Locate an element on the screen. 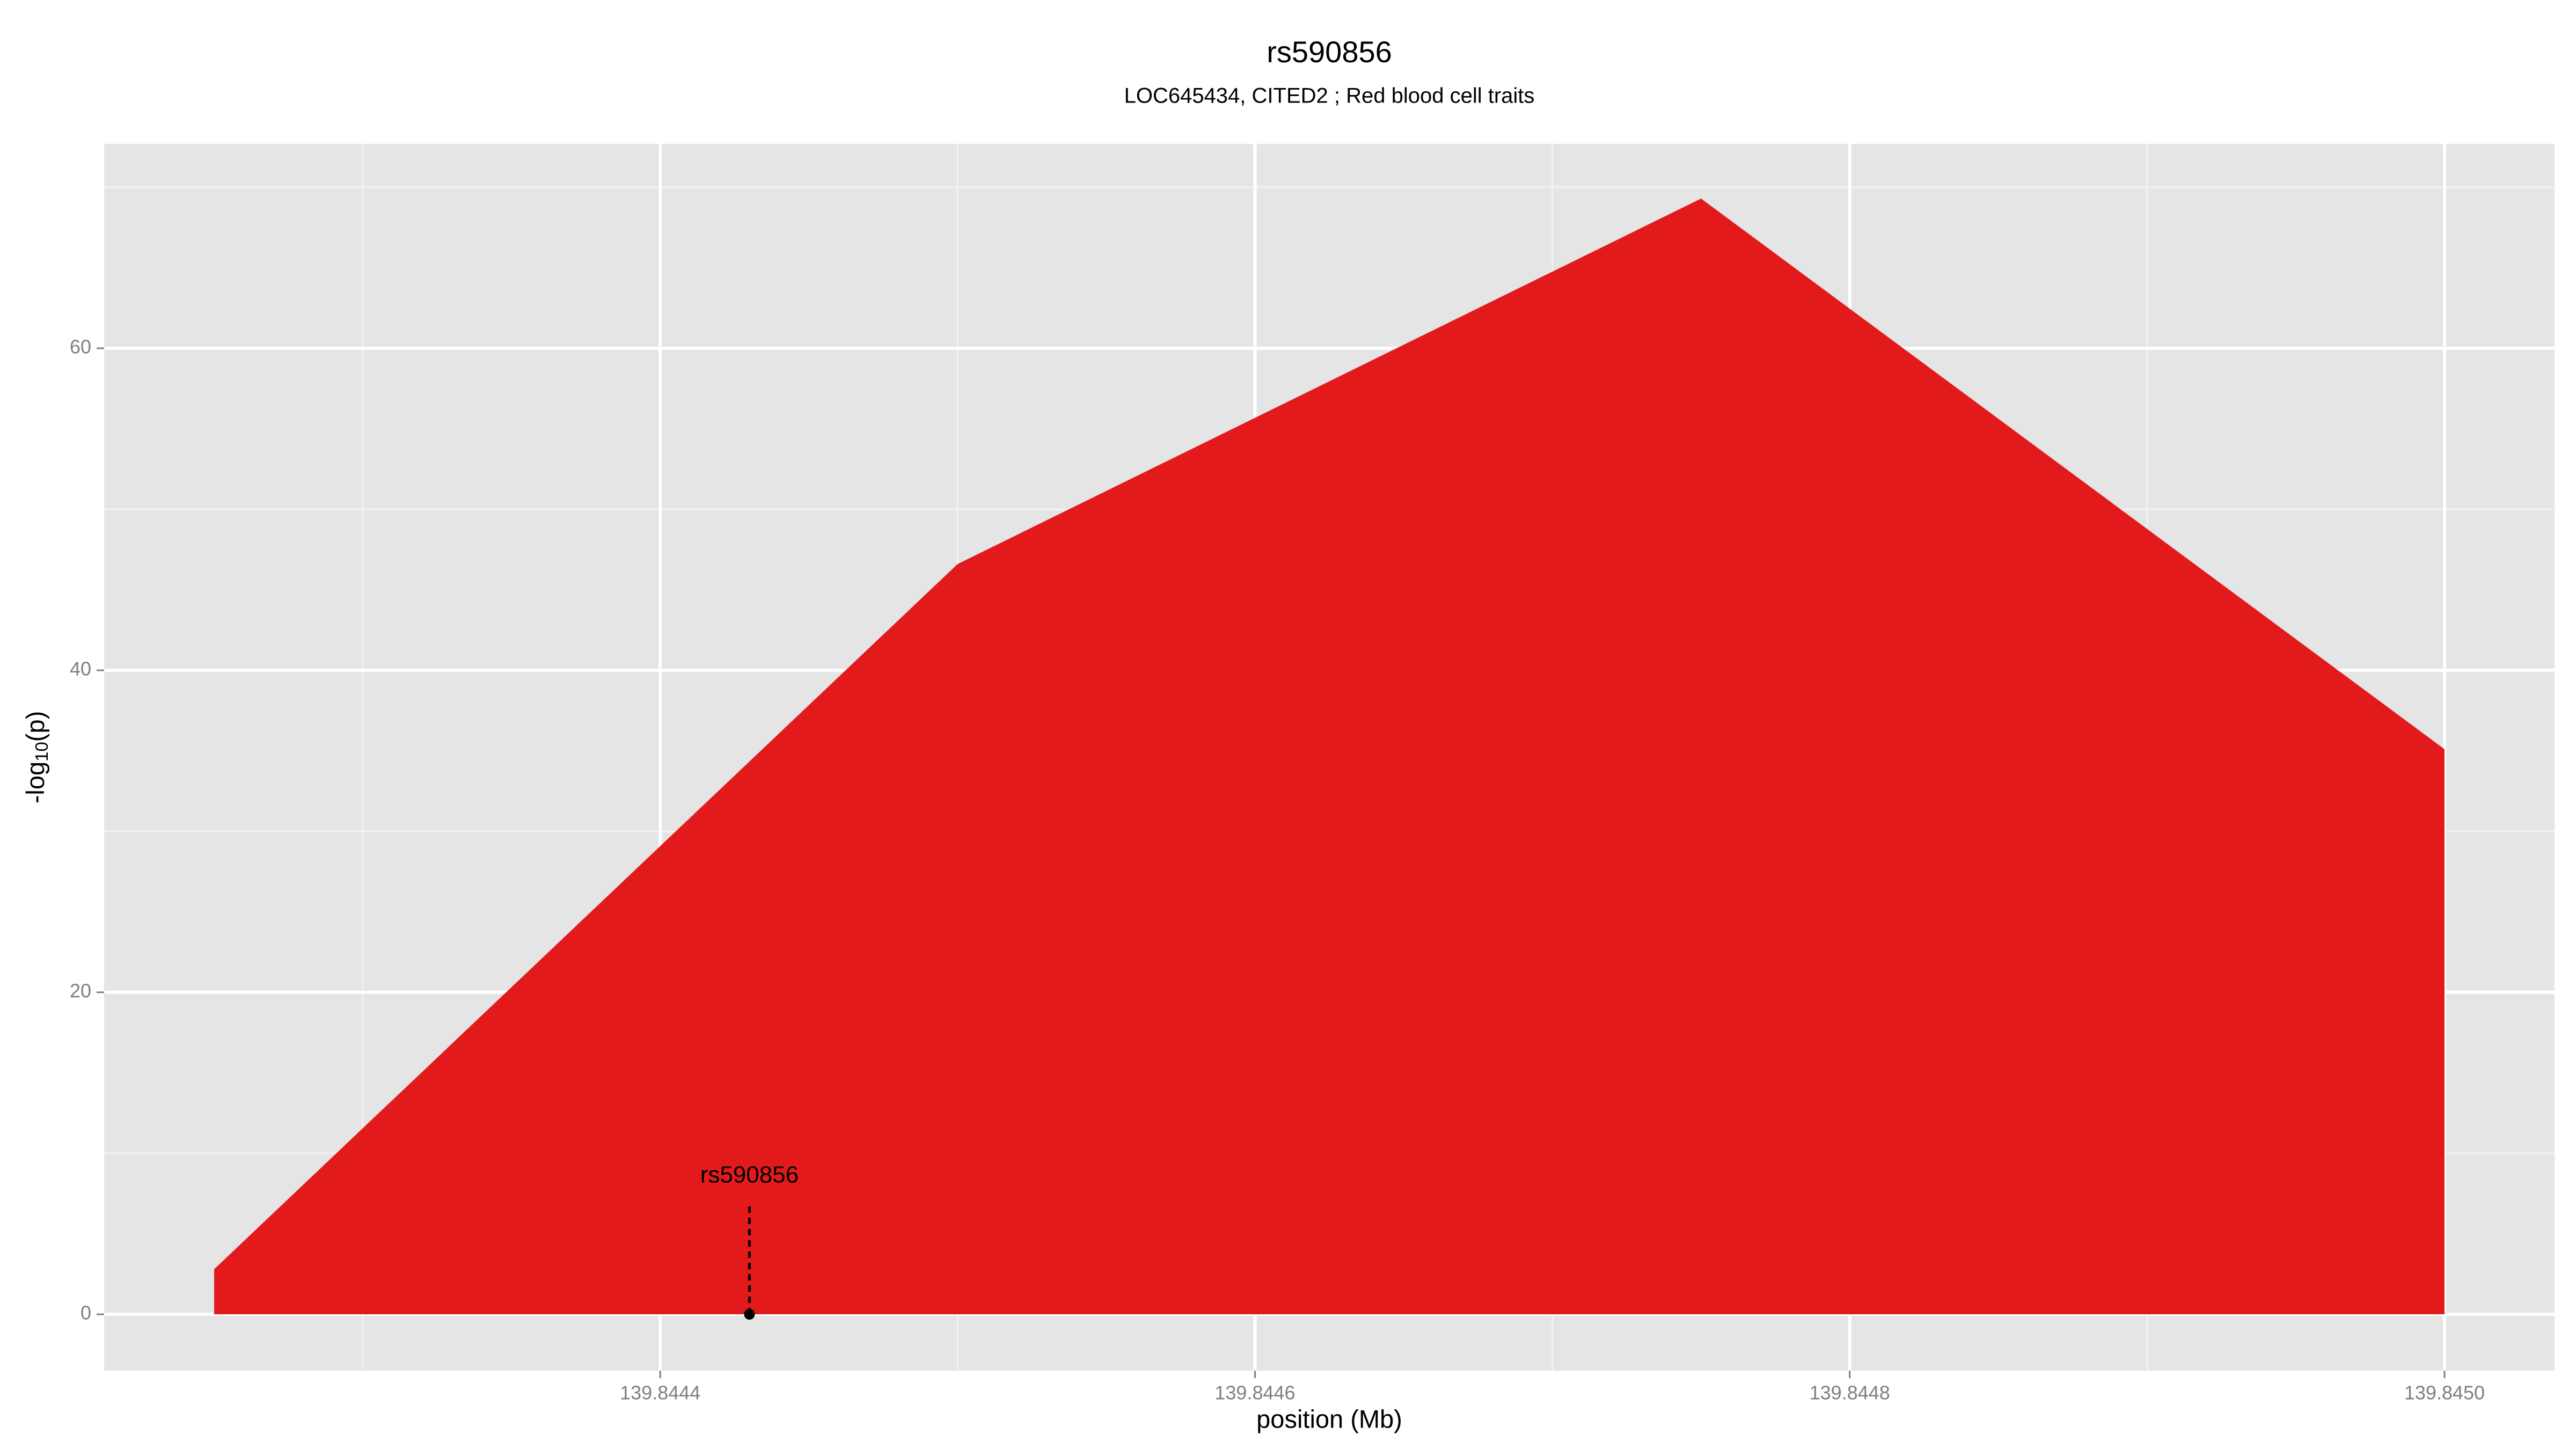 The image size is (2576, 1449). x-tick-label: 139.8446 is located at coordinates (1254, 1393).